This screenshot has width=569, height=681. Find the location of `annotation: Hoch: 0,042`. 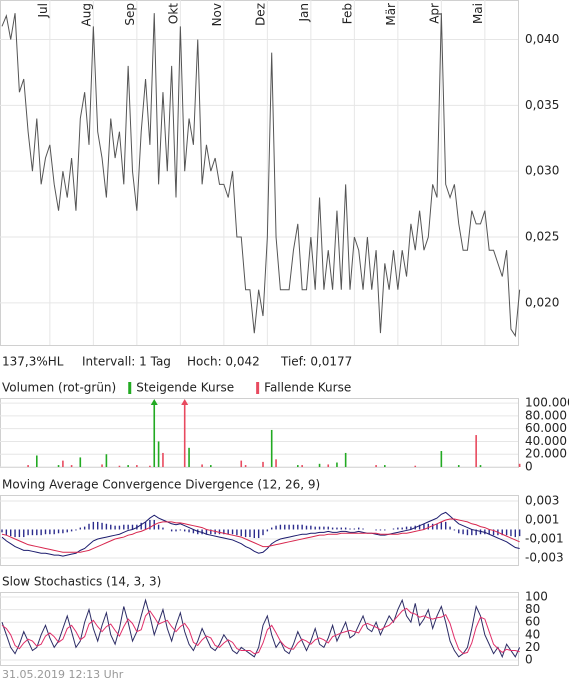

annotation: Hoch: 0,042 is located at coordinates (223, 362).